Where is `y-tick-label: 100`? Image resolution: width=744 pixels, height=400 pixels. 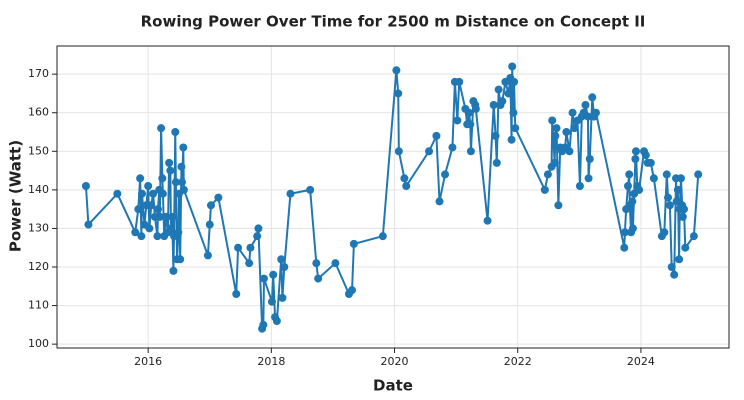
y-tick-label: 100 is located at coordinates (38, 343).